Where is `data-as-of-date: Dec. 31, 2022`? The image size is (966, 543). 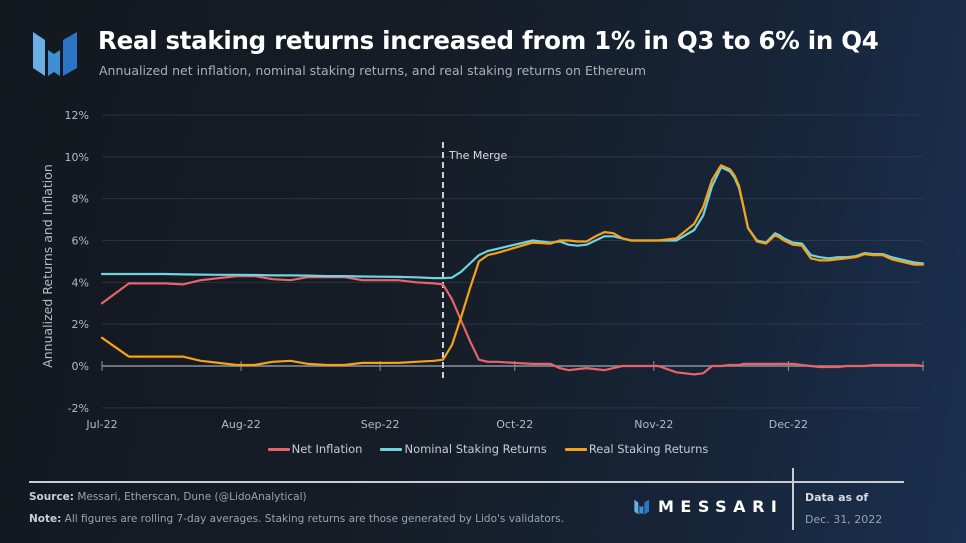
data-as-of-date: Dec. 31, 2022 is located at coordinates (844, 519).